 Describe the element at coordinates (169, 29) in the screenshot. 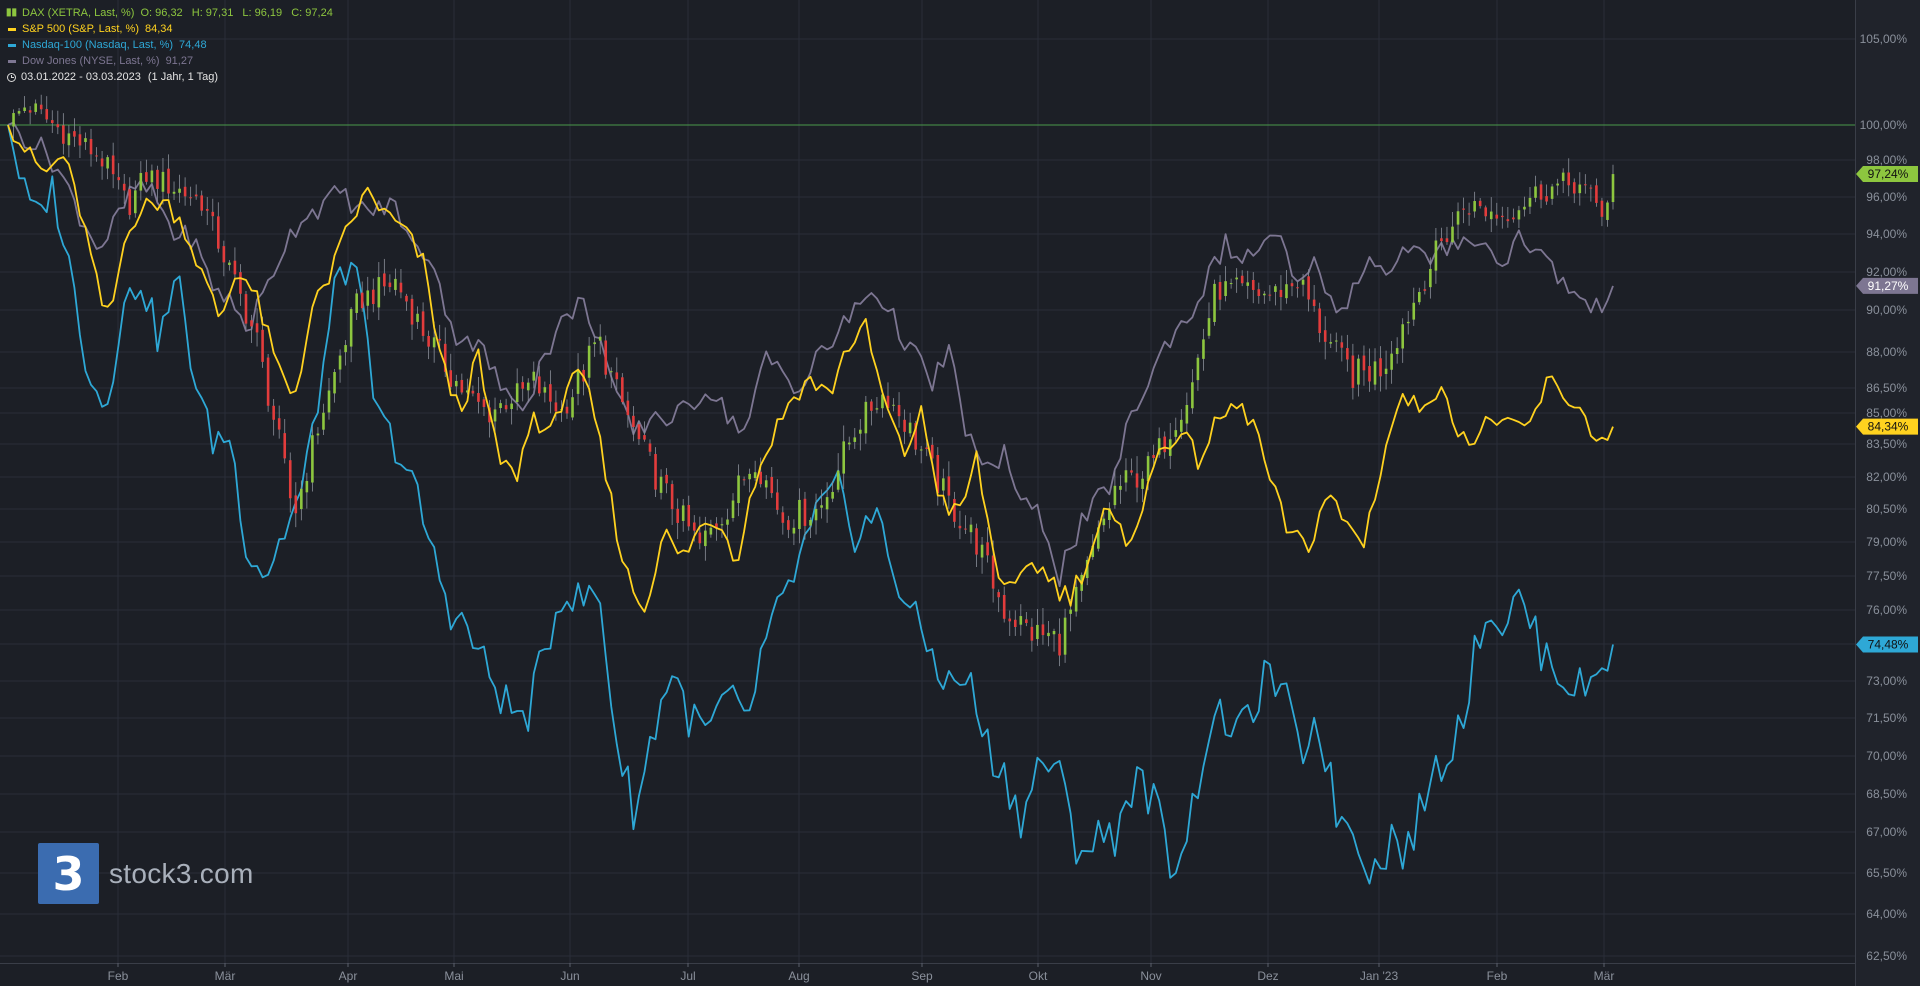

I see `legend-row-sp500: S&P 500 (S&P, Last, %) 84,34` at that location.